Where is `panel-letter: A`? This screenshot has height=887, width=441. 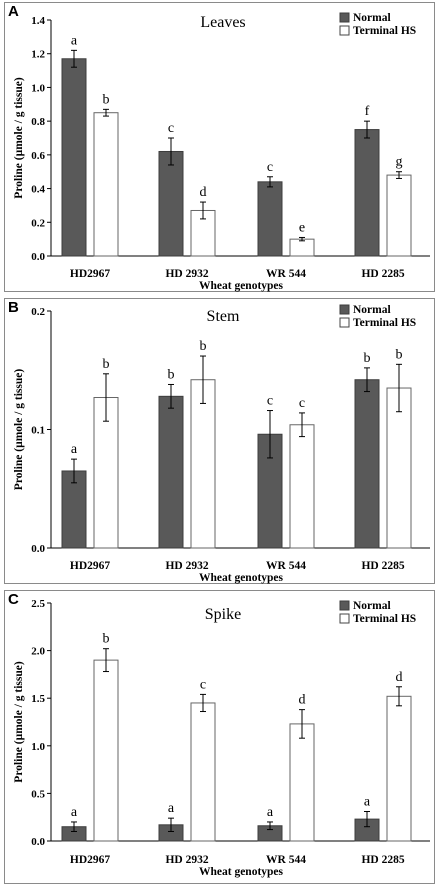 panel-letter: A is located at coordinates (13, 11).